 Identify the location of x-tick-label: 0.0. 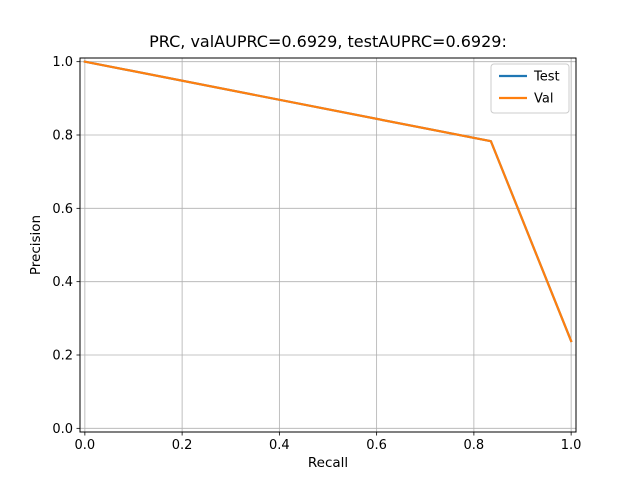
(85, 445).